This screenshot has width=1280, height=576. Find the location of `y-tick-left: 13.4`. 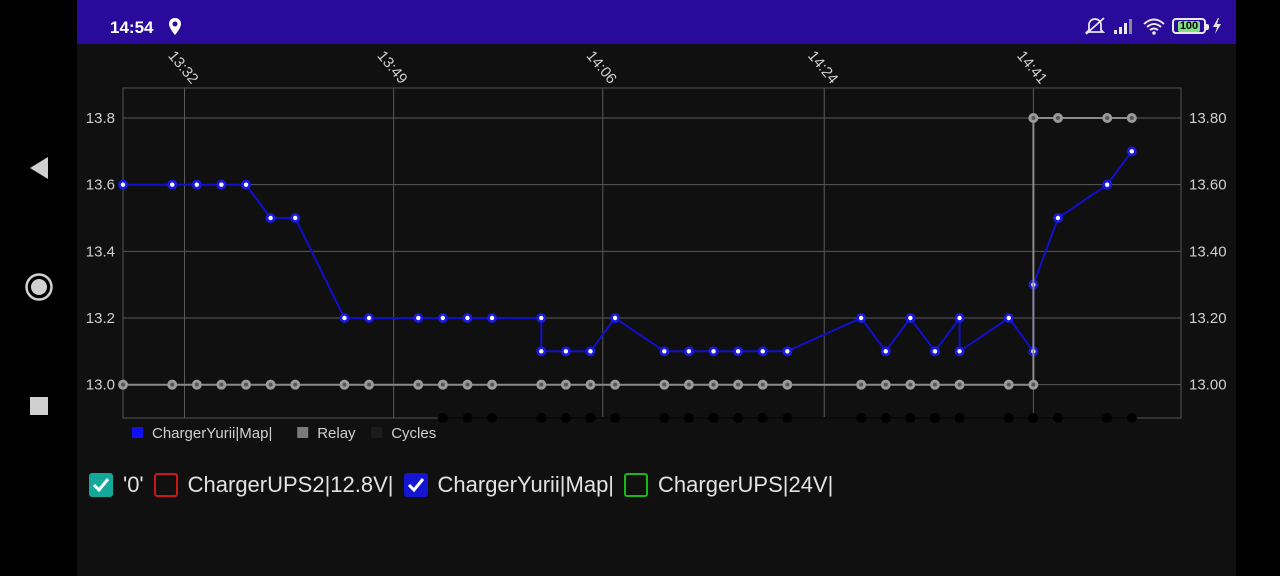

y-tick-left: 13.4 is located at coordinates (100, 251).